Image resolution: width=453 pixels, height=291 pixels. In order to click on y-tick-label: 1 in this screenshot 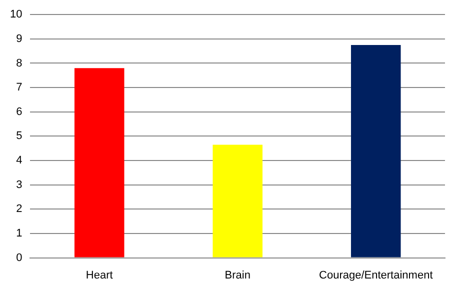, I will do `click(19, 234)`.